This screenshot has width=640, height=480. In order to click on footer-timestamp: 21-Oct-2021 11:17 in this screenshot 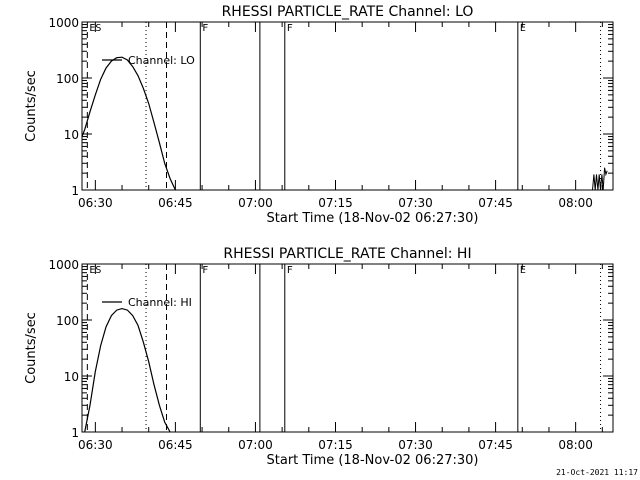, I will do `click(597, 472)`.